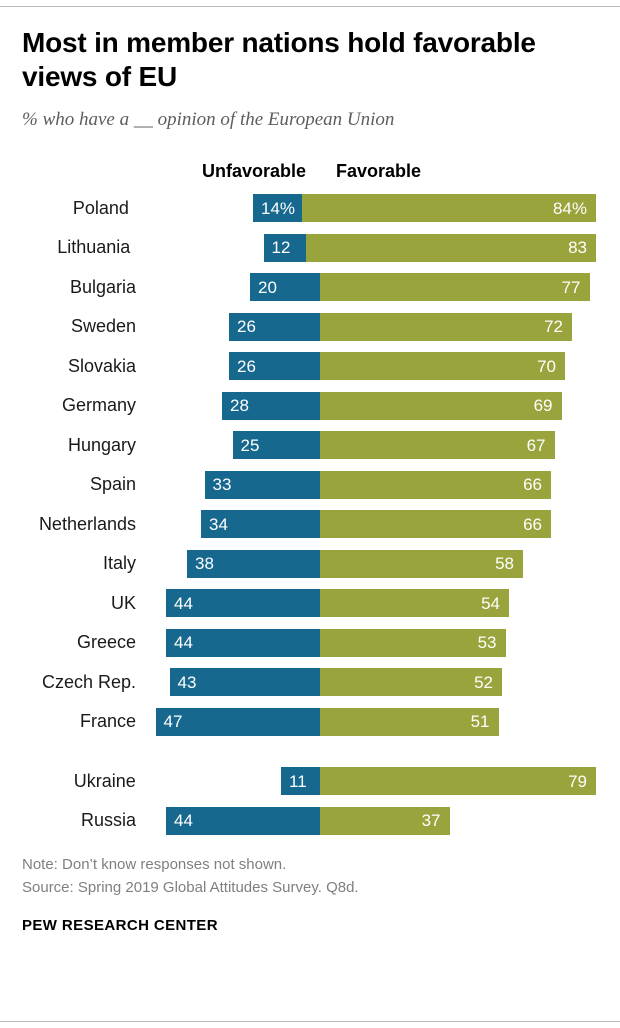  I want to click on country-label: Ukraine, so click(104, 780).